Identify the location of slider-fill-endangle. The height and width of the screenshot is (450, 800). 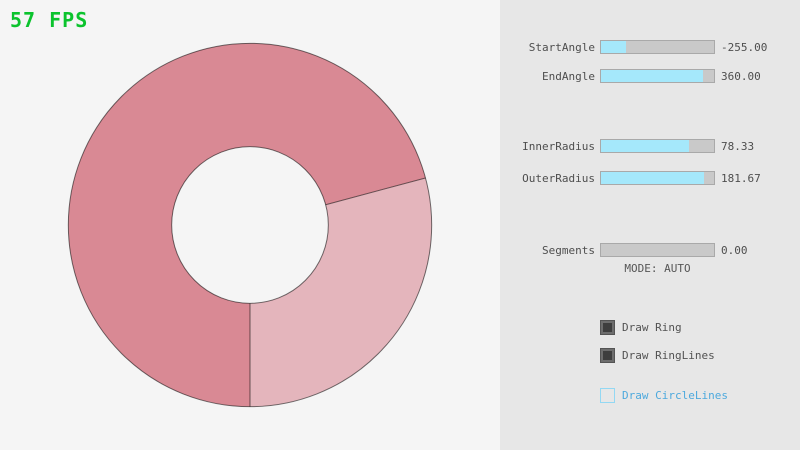
(652, 76).